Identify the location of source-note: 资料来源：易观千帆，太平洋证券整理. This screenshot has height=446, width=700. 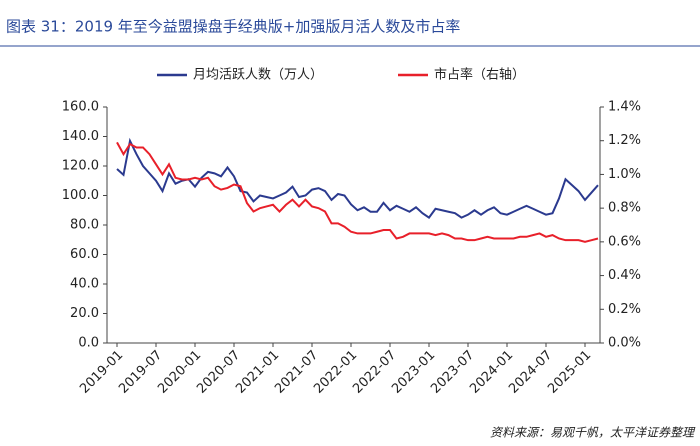
(593, 433).